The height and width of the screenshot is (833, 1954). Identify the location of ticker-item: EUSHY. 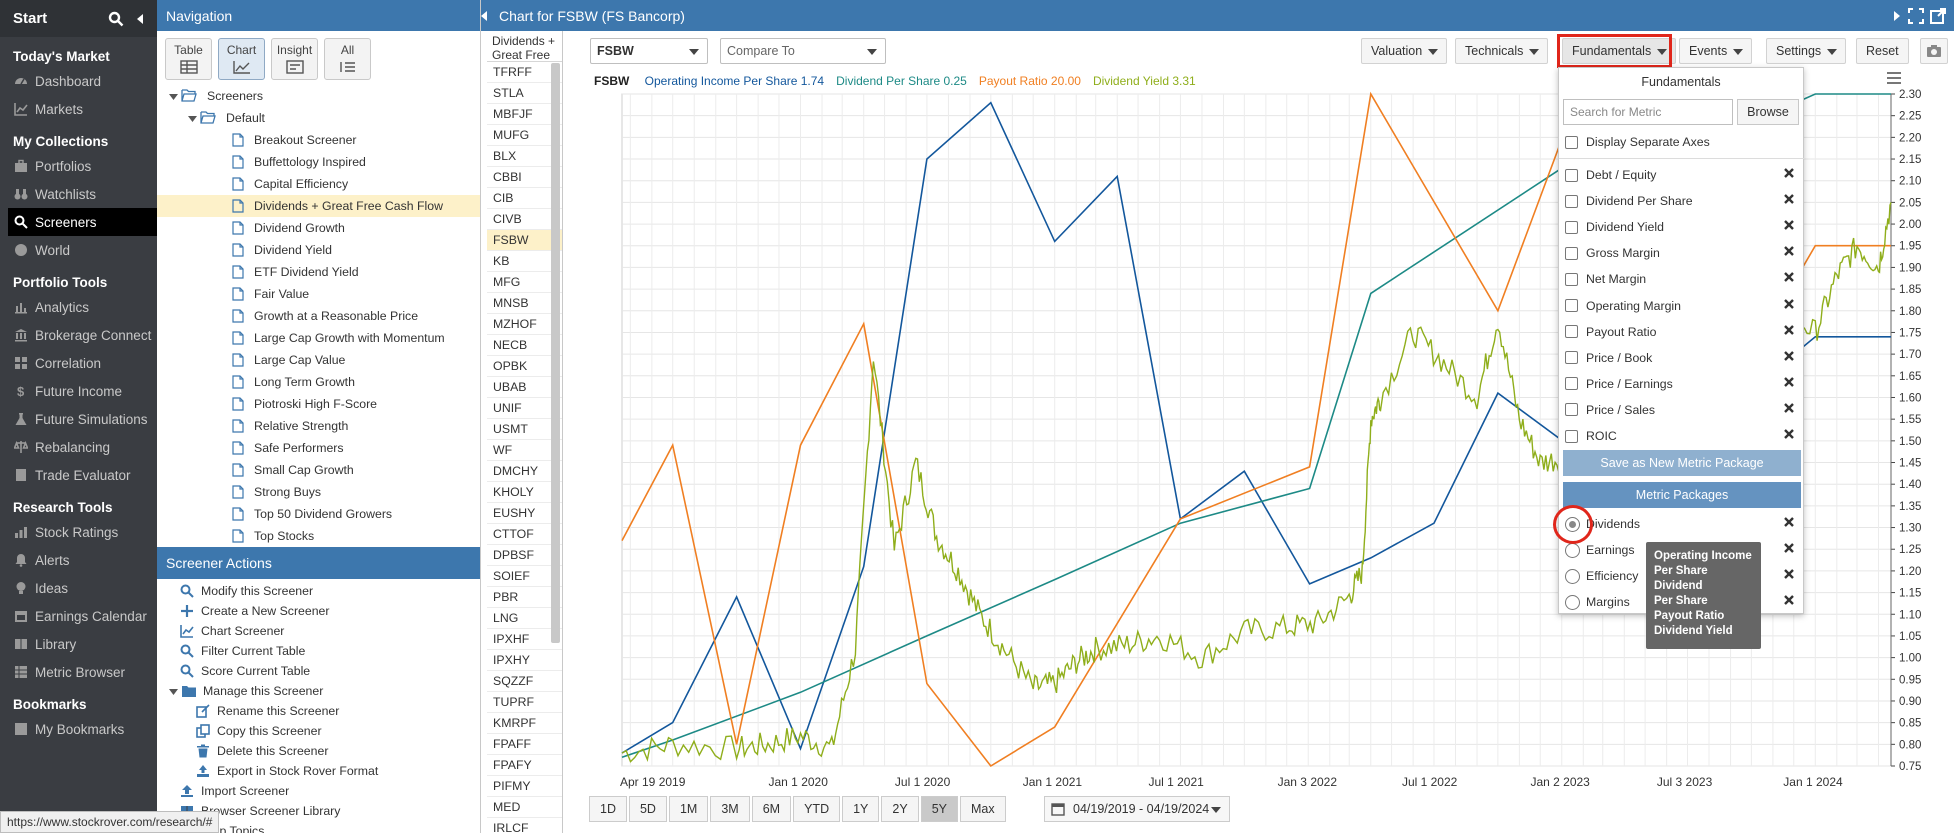
(524, 513).